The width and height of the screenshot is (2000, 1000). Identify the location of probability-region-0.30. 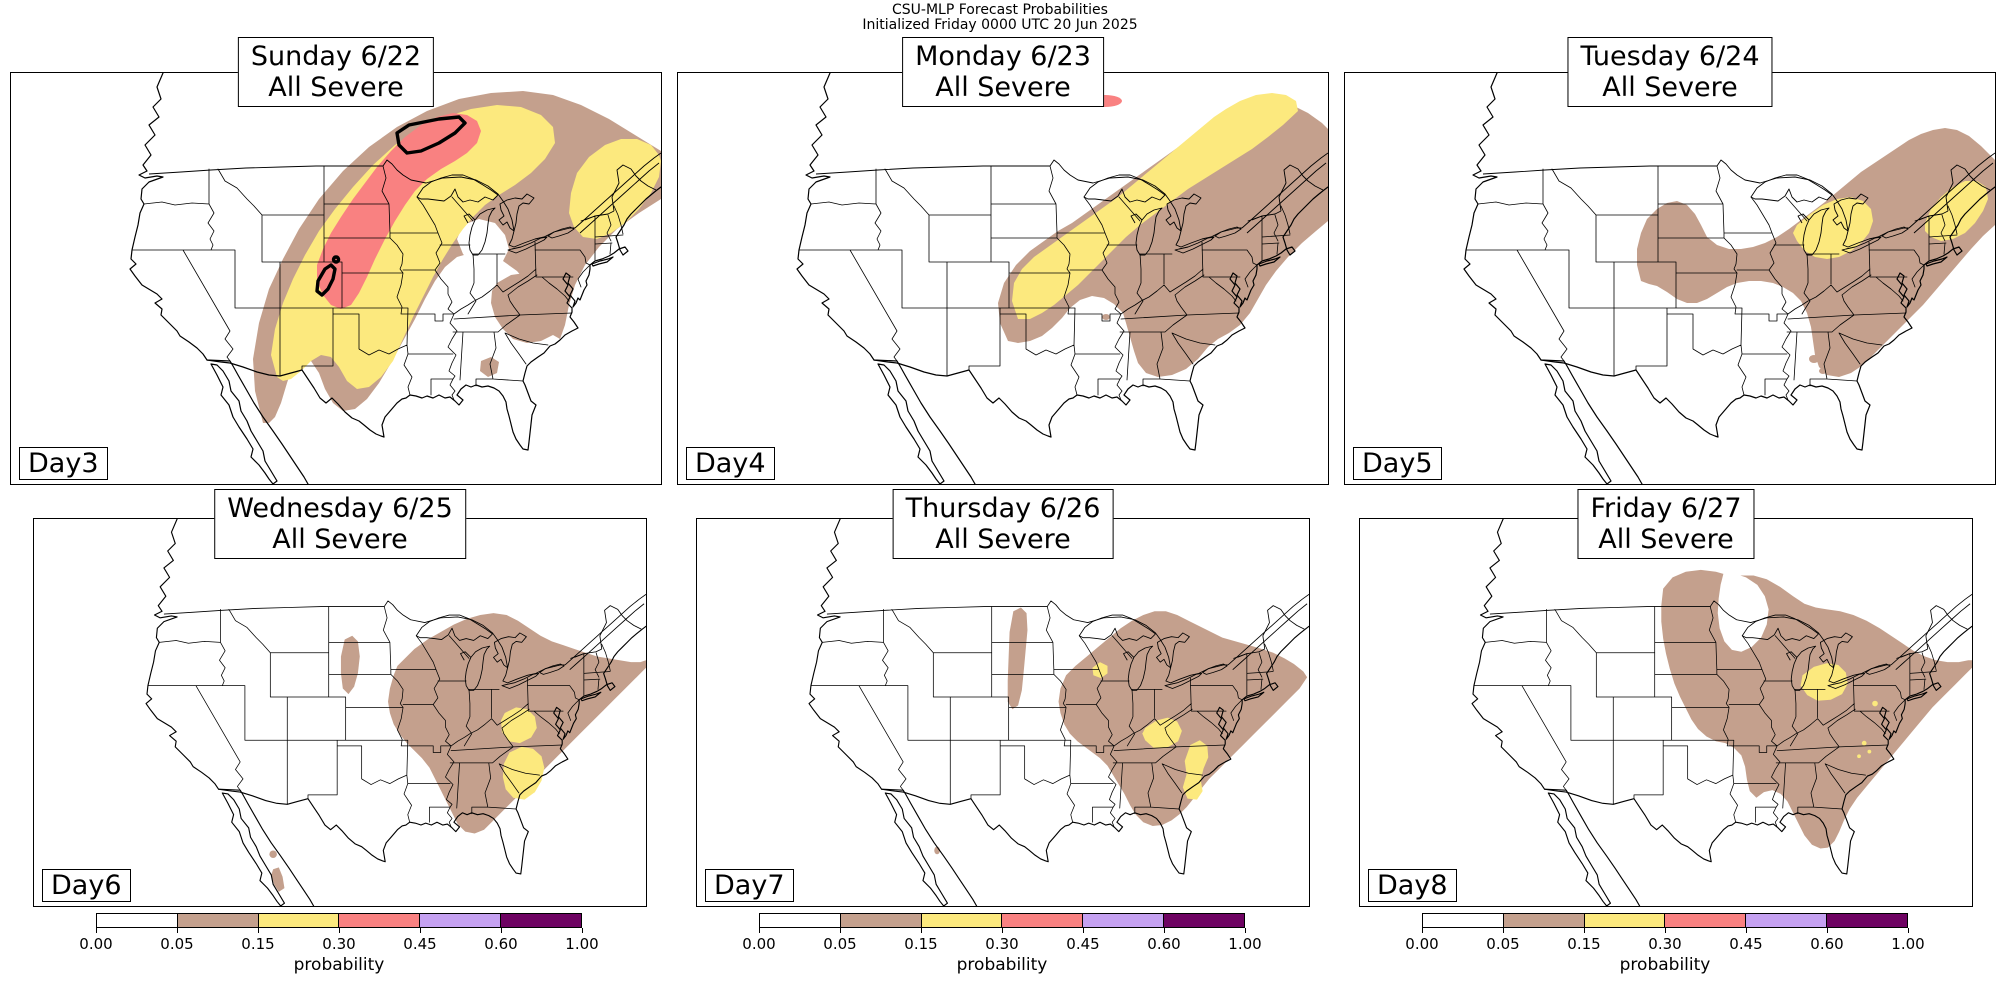
(399, 211).